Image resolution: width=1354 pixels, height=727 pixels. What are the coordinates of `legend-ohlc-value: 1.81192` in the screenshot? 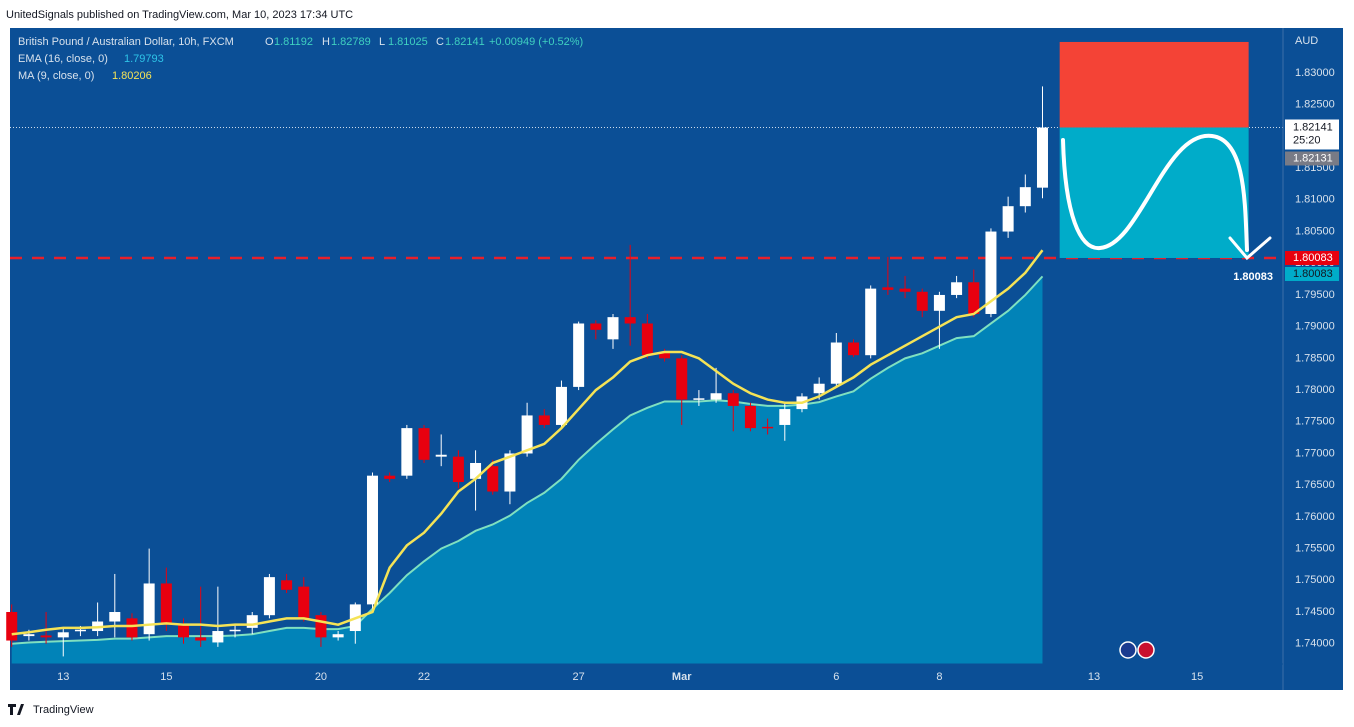 It's located at (293, 42).